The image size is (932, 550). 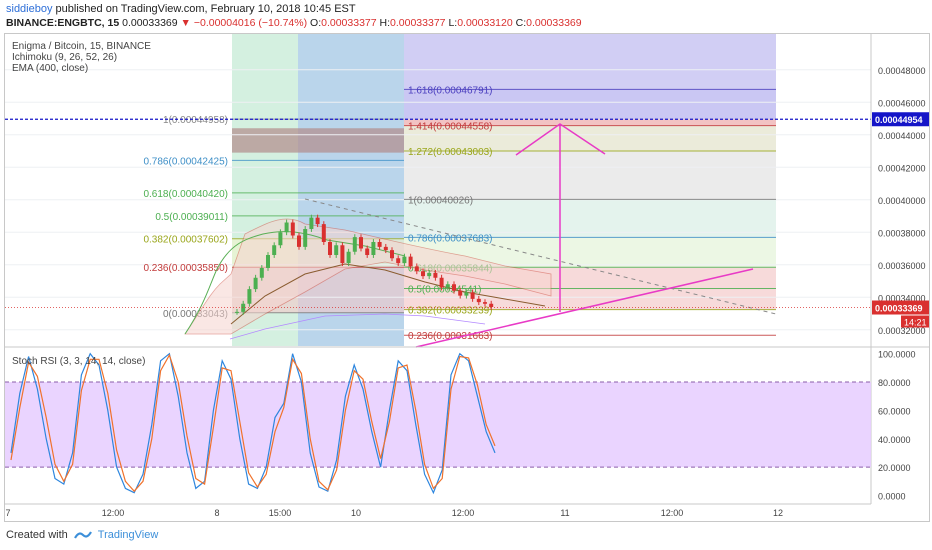 What do you see at coordinates (463, 513) in the screenshot?
I see `time-tick-5: 12:00` at bounding box center [463, 513].